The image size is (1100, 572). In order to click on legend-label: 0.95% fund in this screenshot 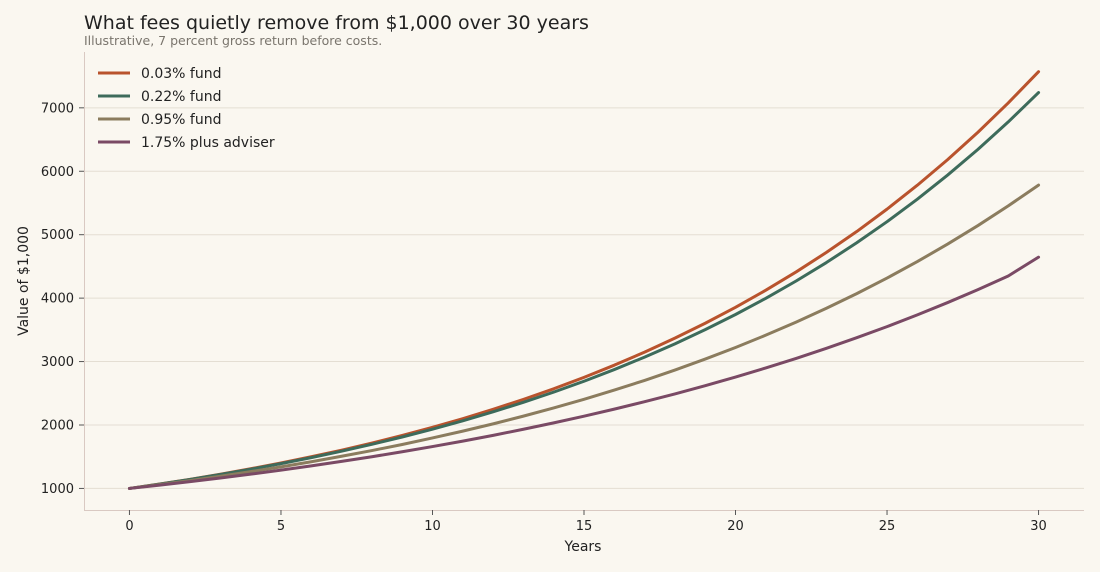, I will do `click(181, 120)`.